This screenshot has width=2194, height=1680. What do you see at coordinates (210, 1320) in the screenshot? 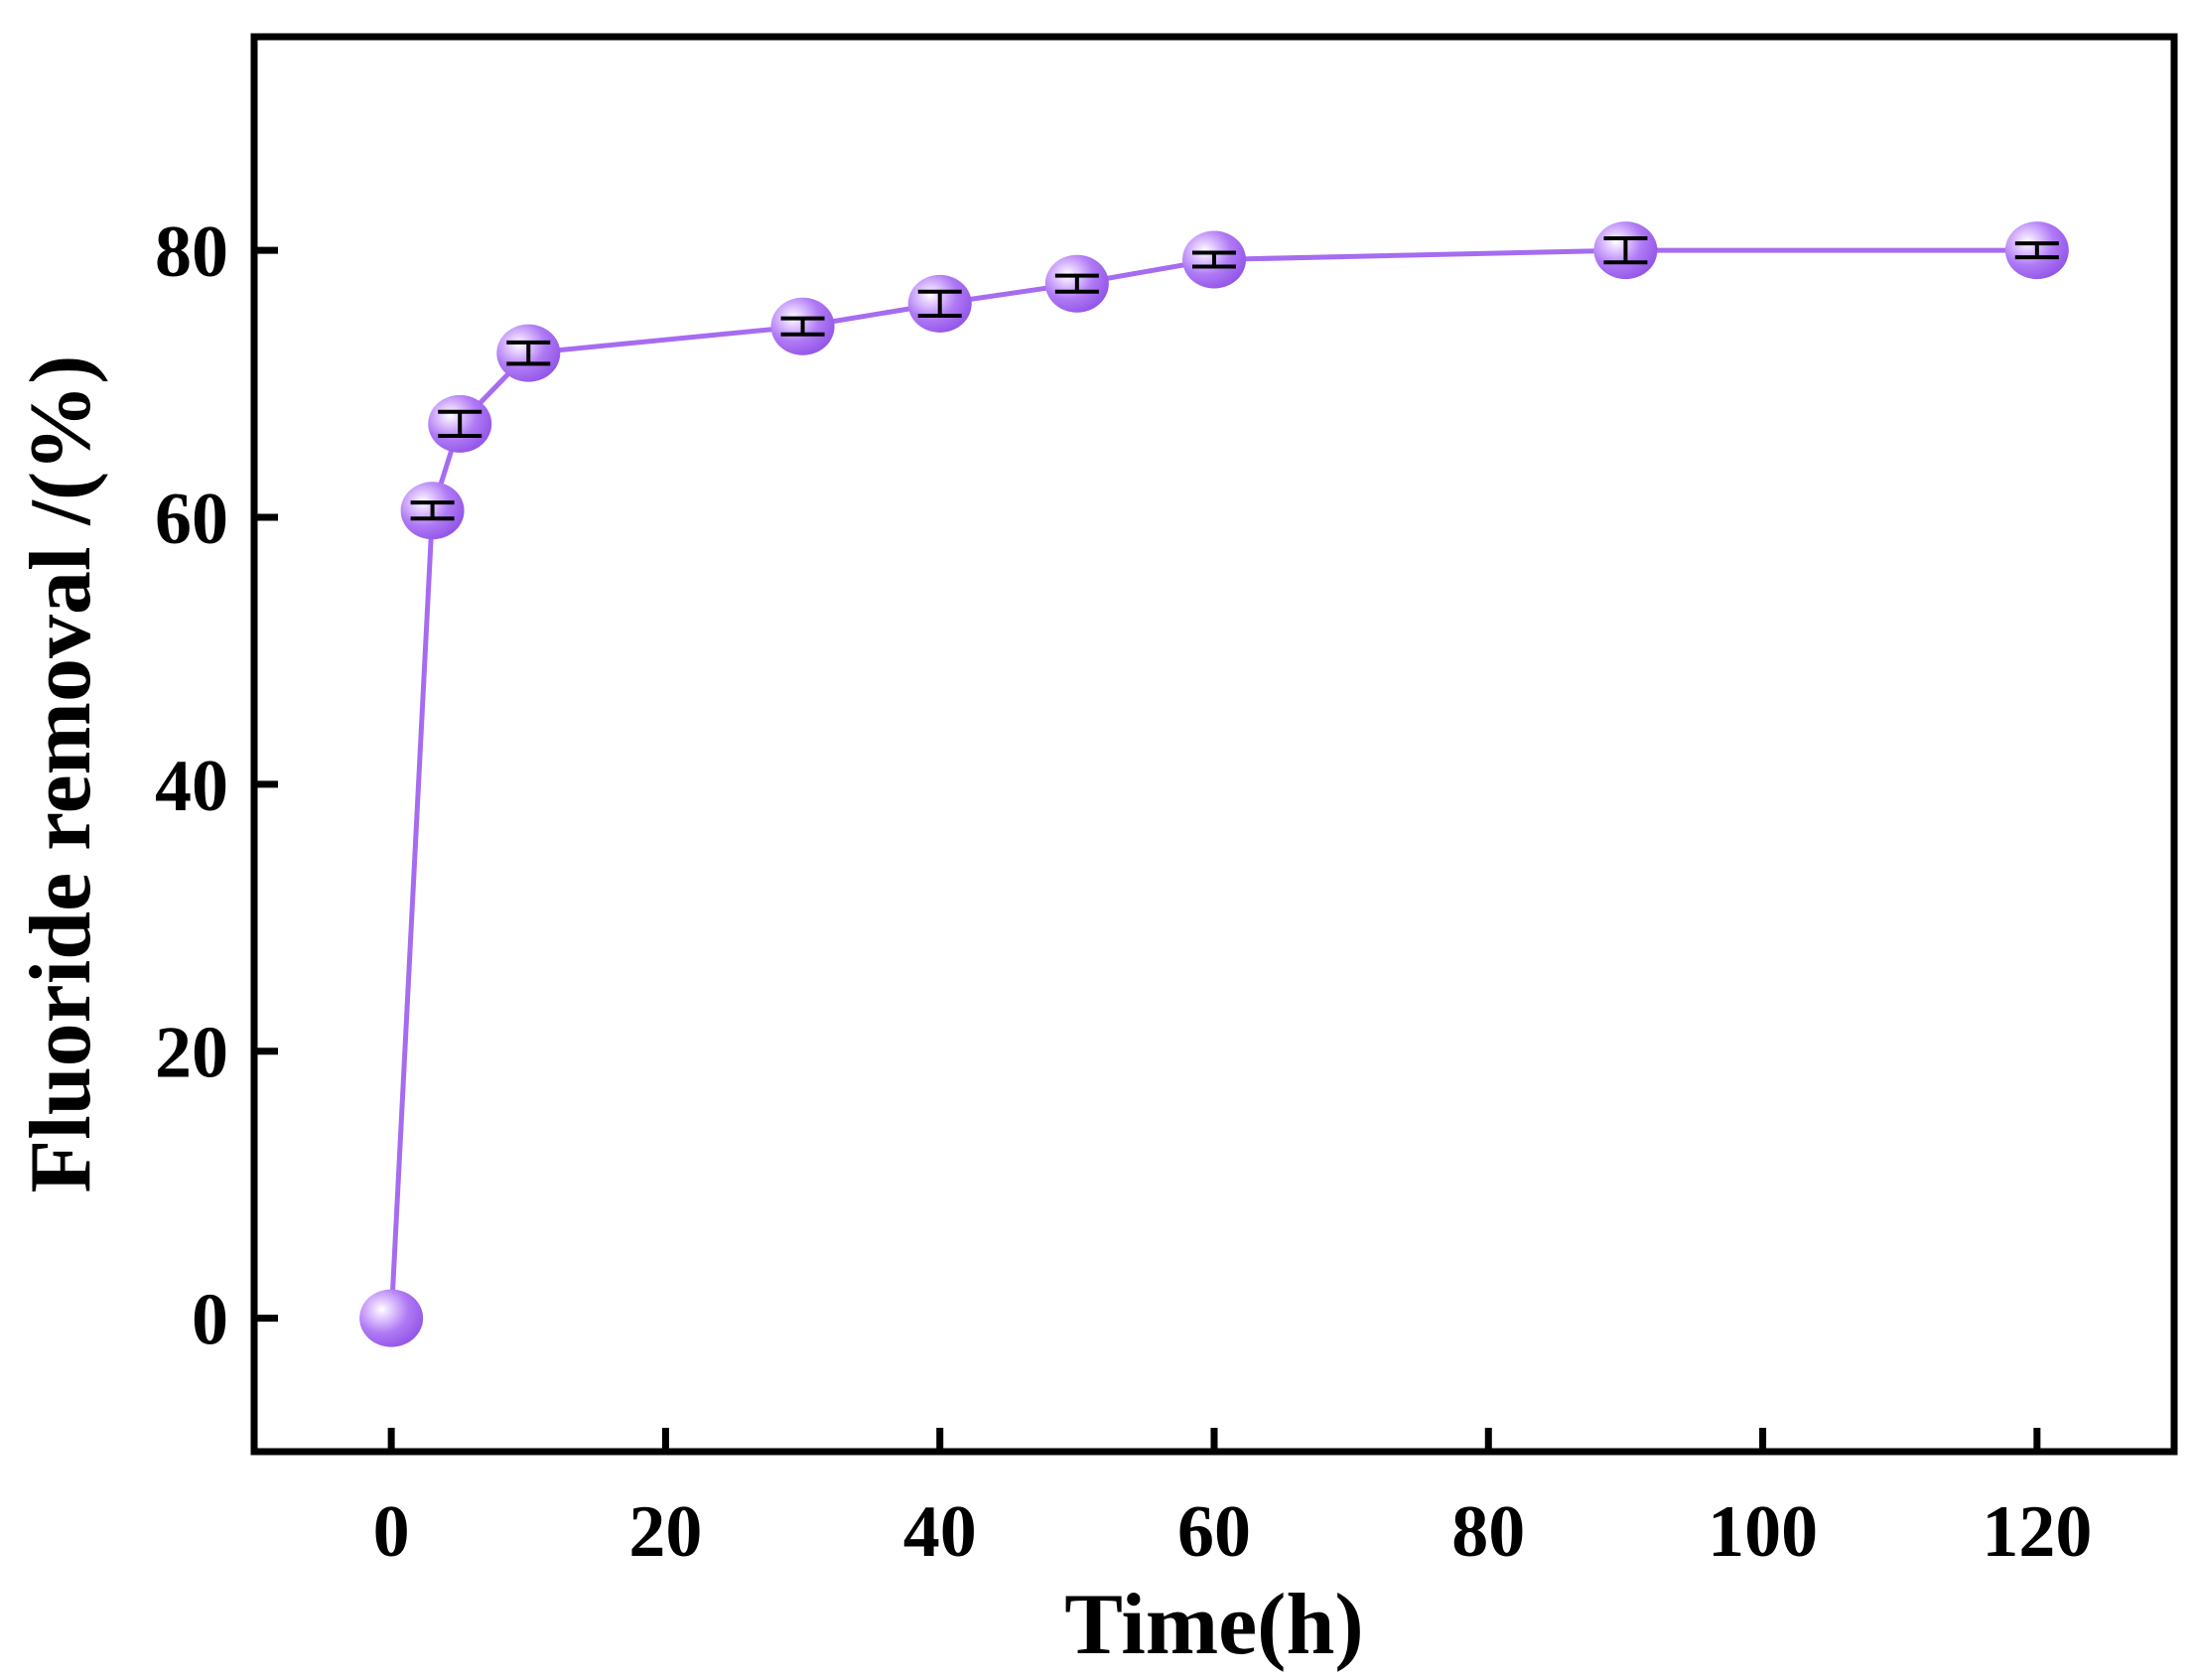
I see `y-tick-label: 0` at bounding box center [210, 1320].